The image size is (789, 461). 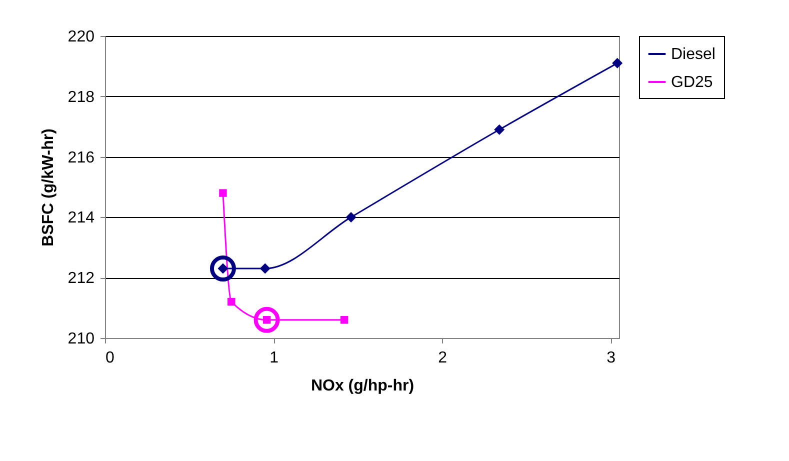 What do you see at coordinates (81, 37) in the screenshot?
I see `y-tick-label: 220` at bounding box center [81, 37].